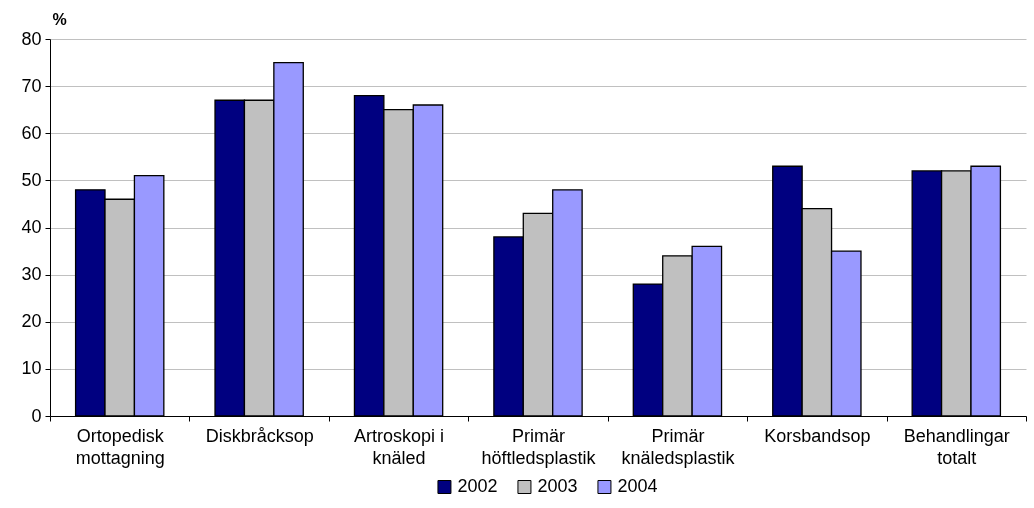  Describe the element at coordinates (59, 19) in the screenshot. I see `y-axis-title: %` at that location.